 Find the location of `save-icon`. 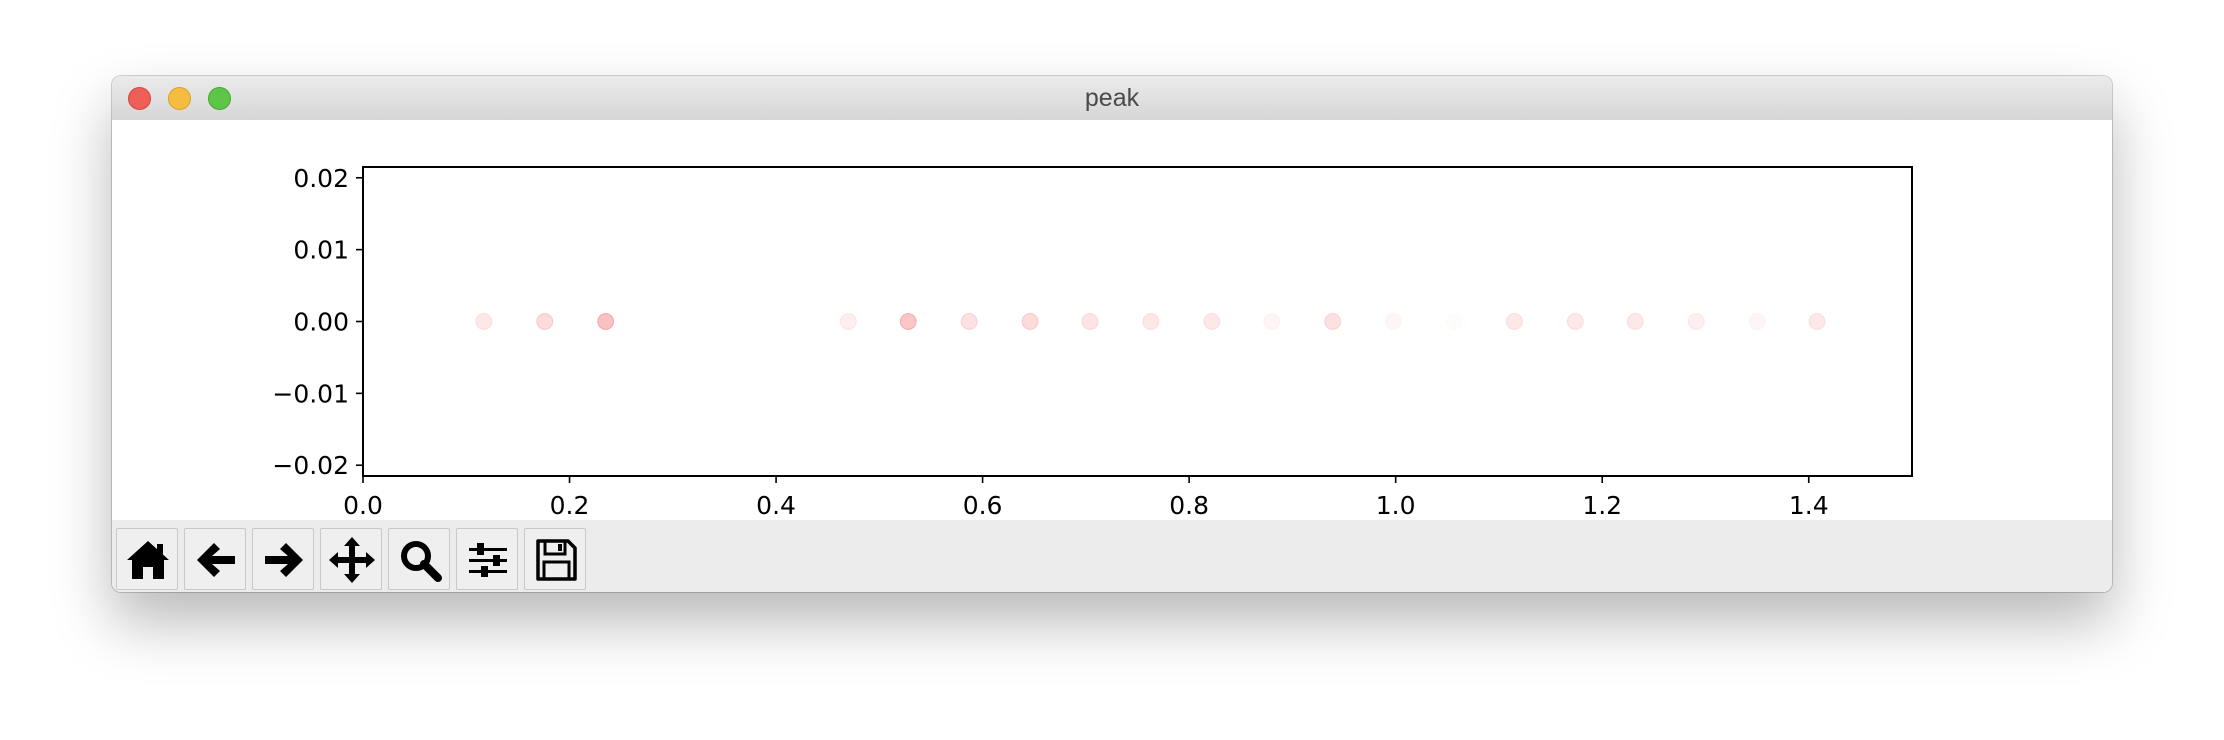

save-icon is located at coordinates (556, 560).